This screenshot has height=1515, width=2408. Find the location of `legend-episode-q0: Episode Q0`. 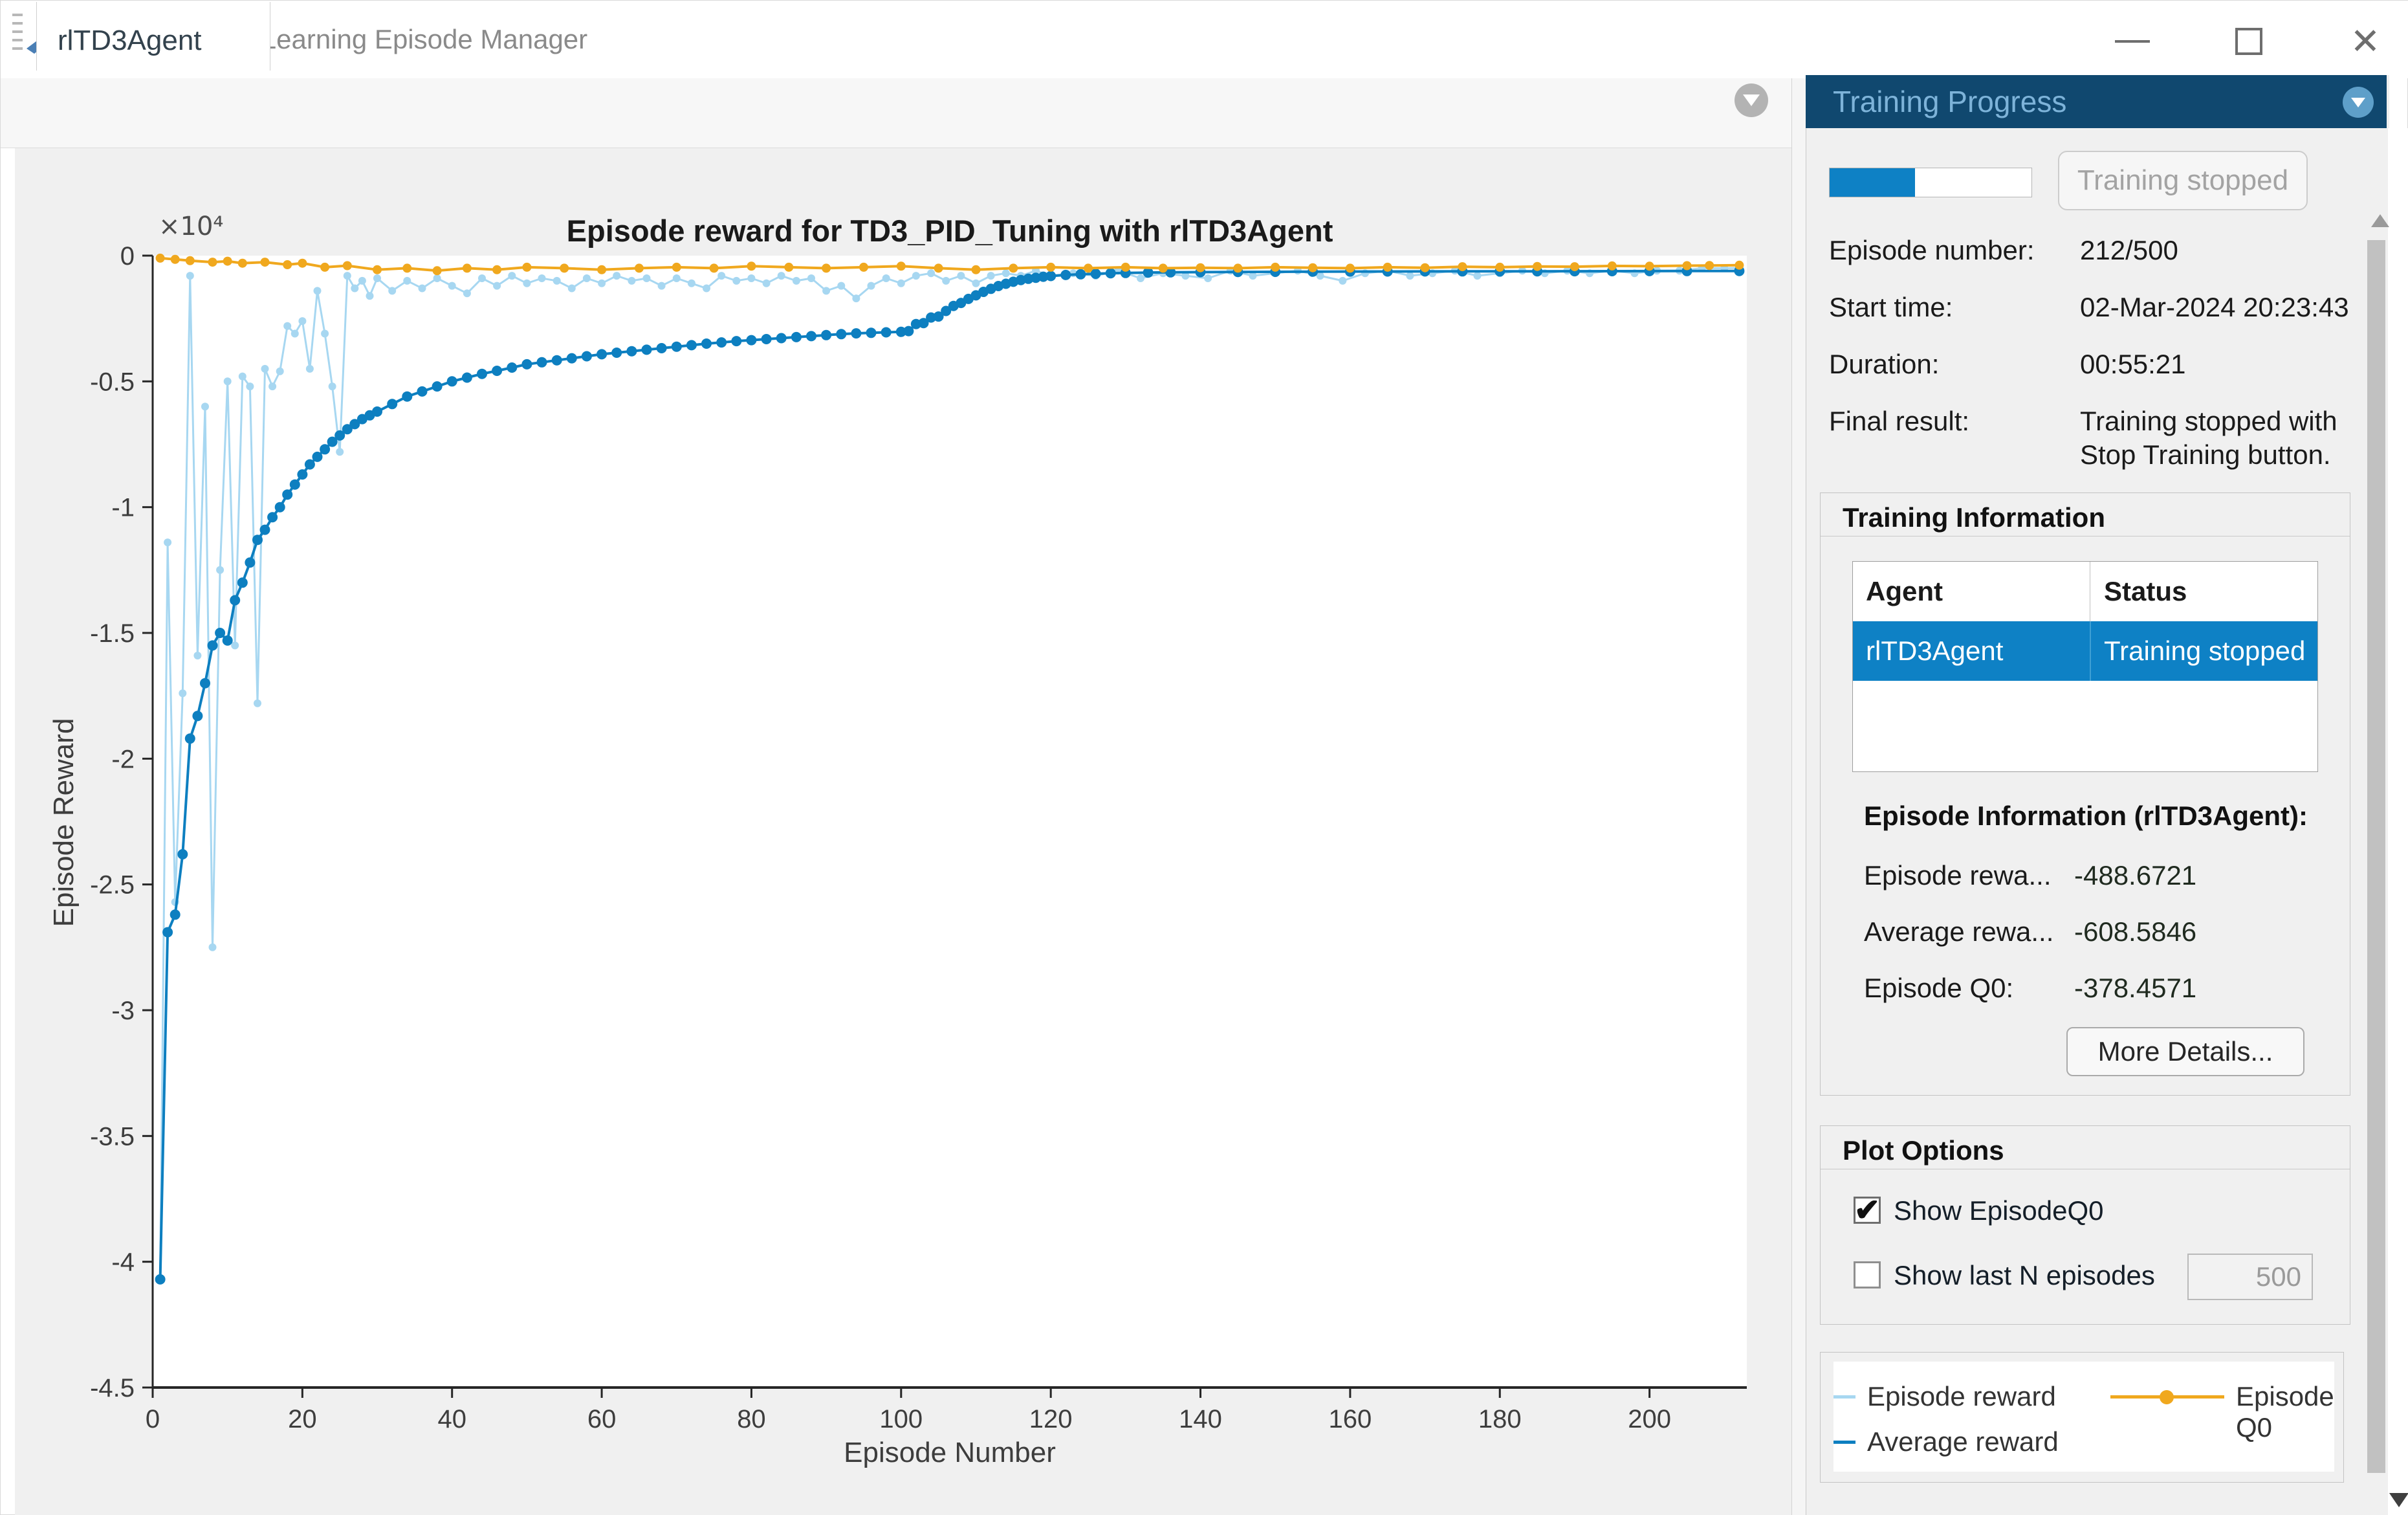

legend-episode-q0: Episode Q0 is located at coordinates (2285, 1412).